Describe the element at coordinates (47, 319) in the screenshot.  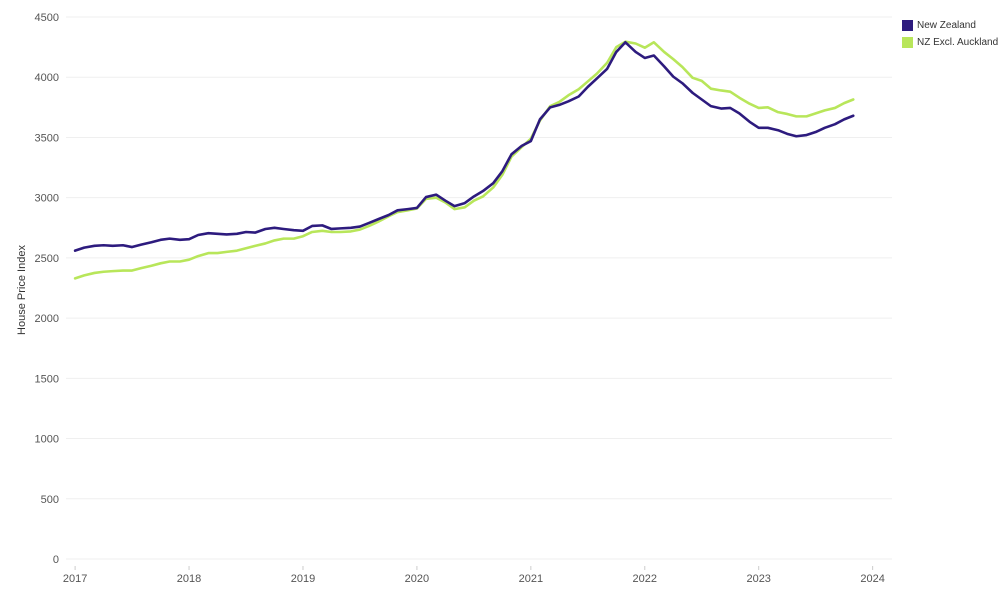
I see `y-tick-label: 2000` at that location.